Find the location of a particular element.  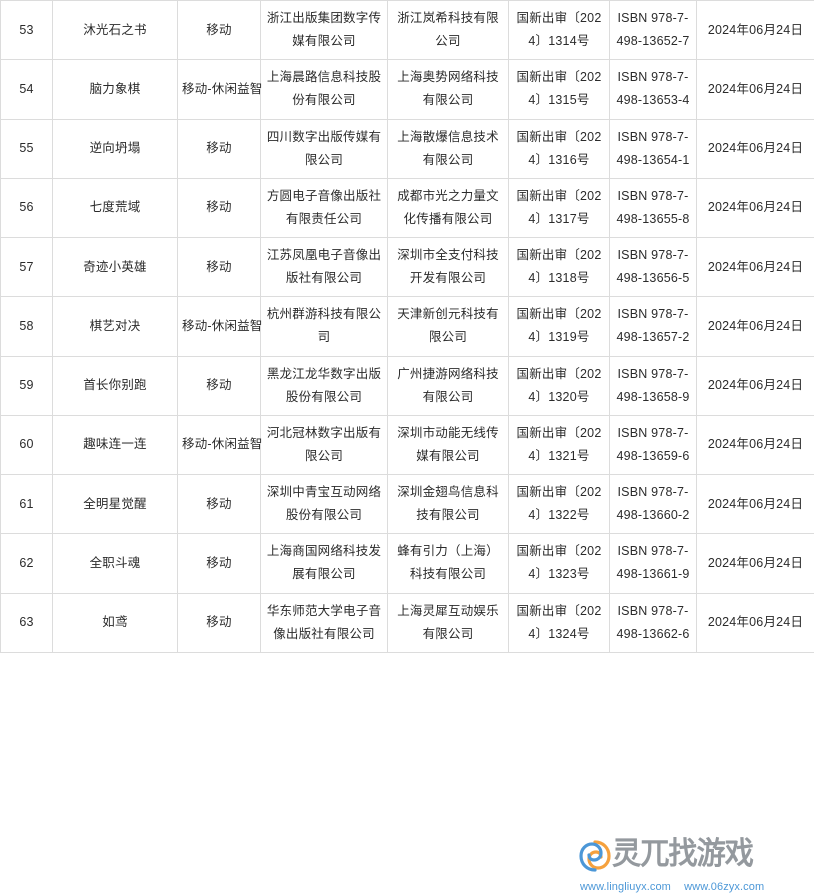

cell-name: 全明星觉醒 is located at coordinates (115, 504).